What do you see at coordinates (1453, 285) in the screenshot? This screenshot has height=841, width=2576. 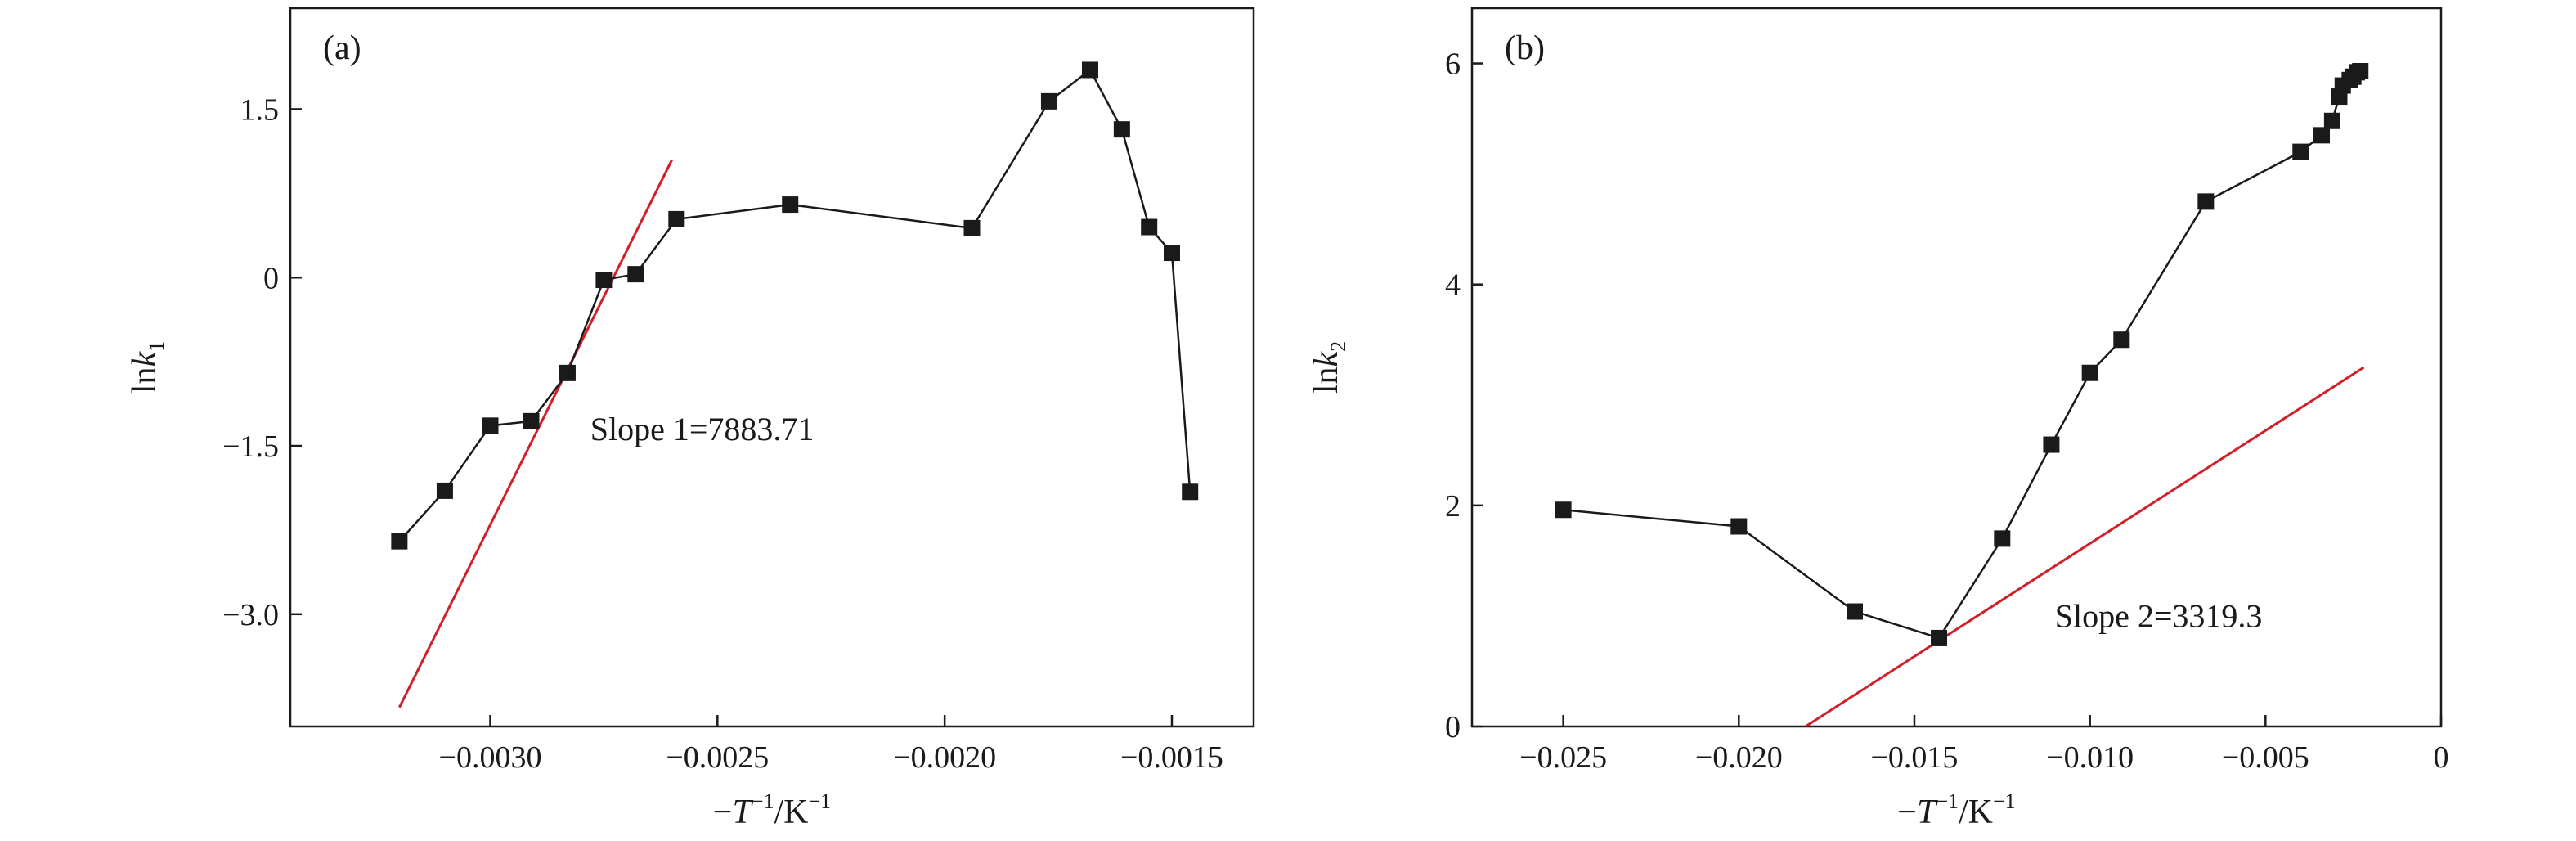 I see `y-tick-label: 4` at bounding box center [1453, 285].